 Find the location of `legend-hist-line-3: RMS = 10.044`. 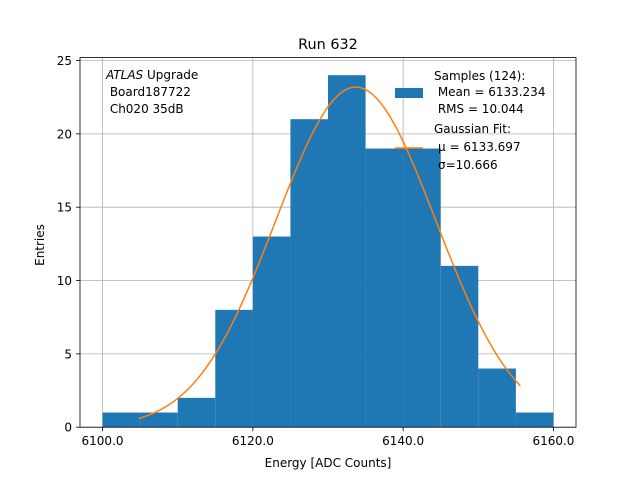

legend-hist-line-3: RMS = 10.044 is located at coordinates (479, 109).